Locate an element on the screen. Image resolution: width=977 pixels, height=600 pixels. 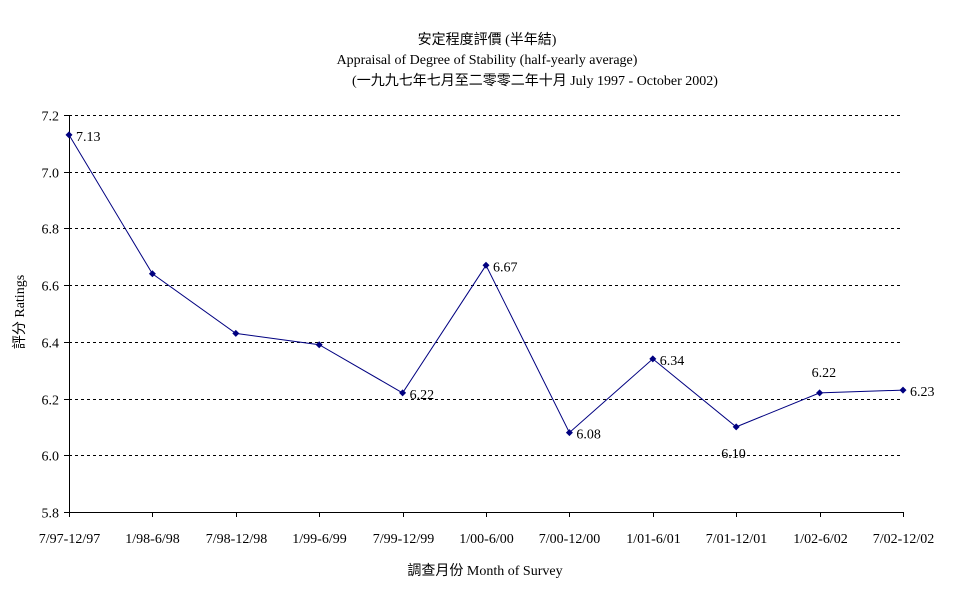
y-tick-label: 6.8 is located at coordinates (51, 230).